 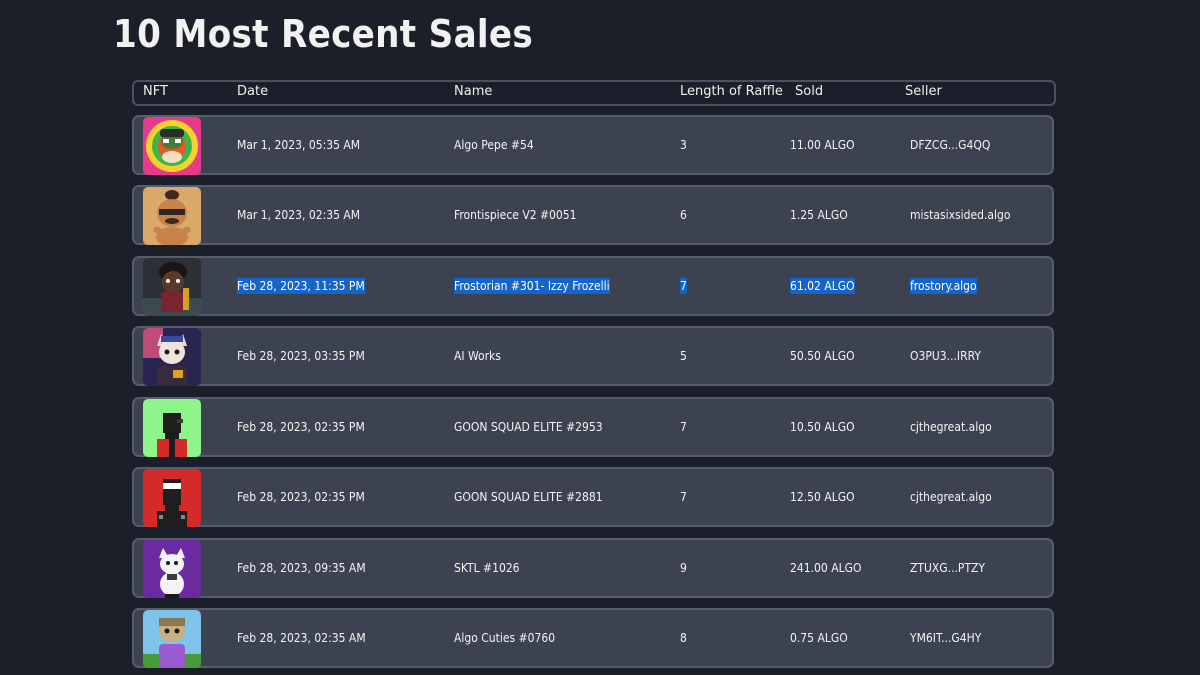 I want to click on nft-name: GOON SQUAD ELITE #2953, so click(x=528, y=427).